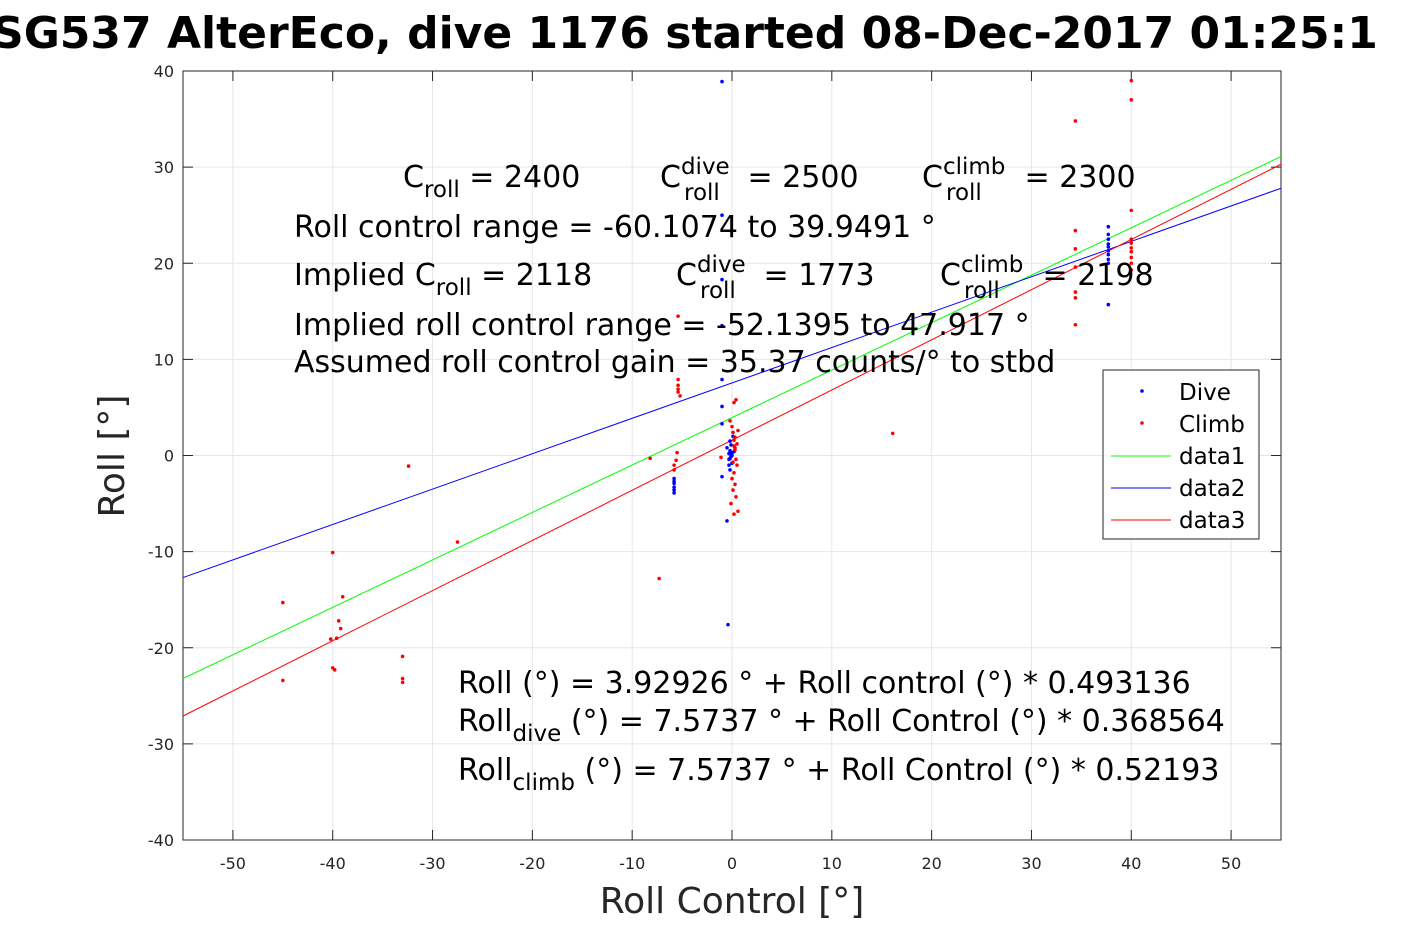  Describe the element at coordinates (164, 167) in the screenshot. I see `y-tick-label: 30` at that location.